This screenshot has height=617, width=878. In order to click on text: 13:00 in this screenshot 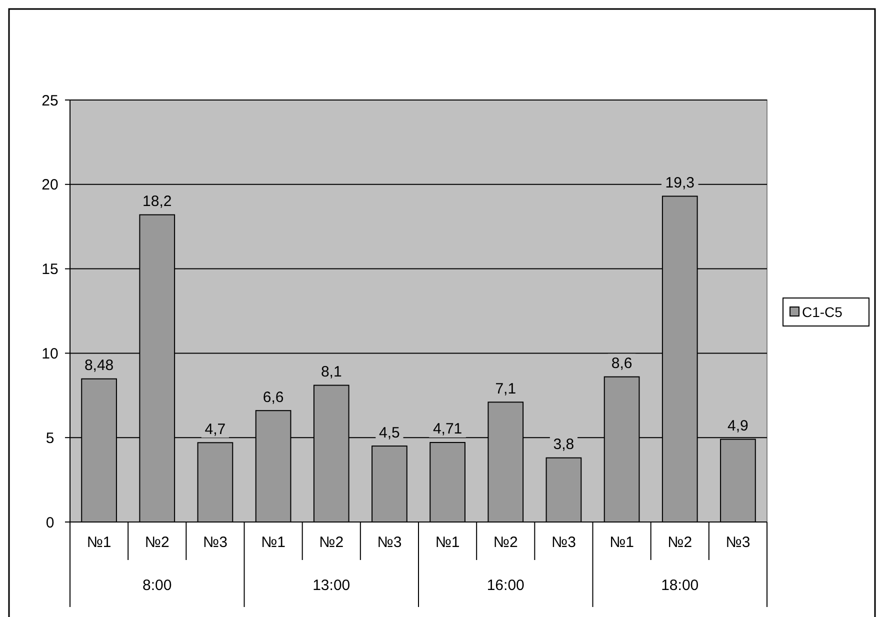, I will do `click(331, 585)`.